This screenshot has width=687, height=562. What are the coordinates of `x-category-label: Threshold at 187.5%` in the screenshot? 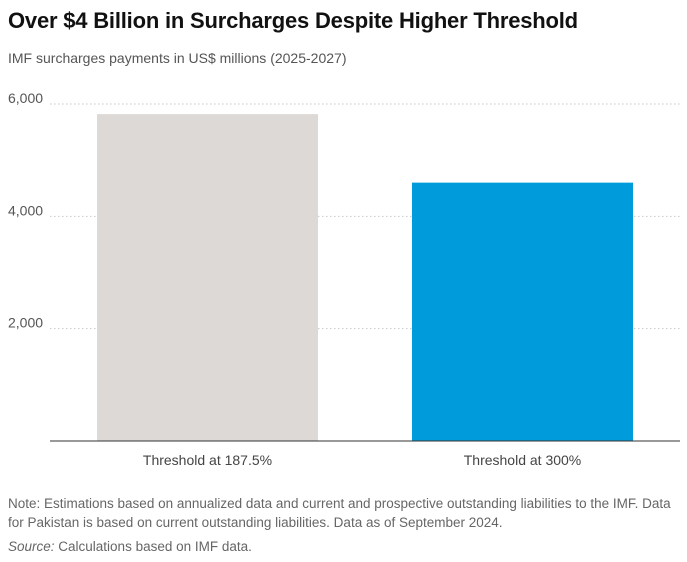 It's located at (207, 460).